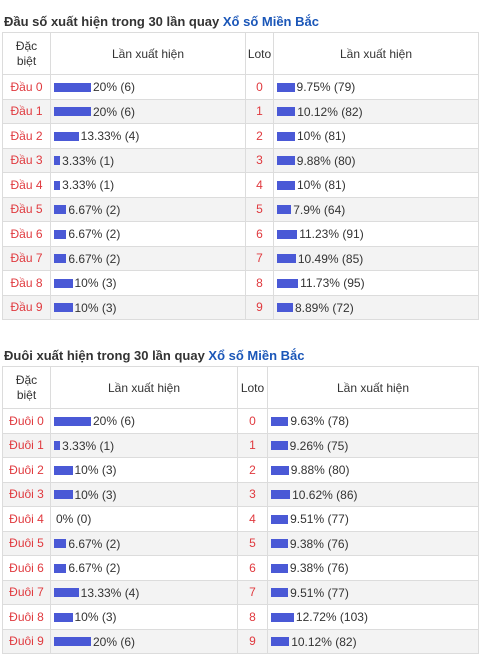 The width and height of the screenshot is (480, 658). Describe the element at coordinates (26, 160) in the screenshot. I see `row-label: Đầu 3` at that location.